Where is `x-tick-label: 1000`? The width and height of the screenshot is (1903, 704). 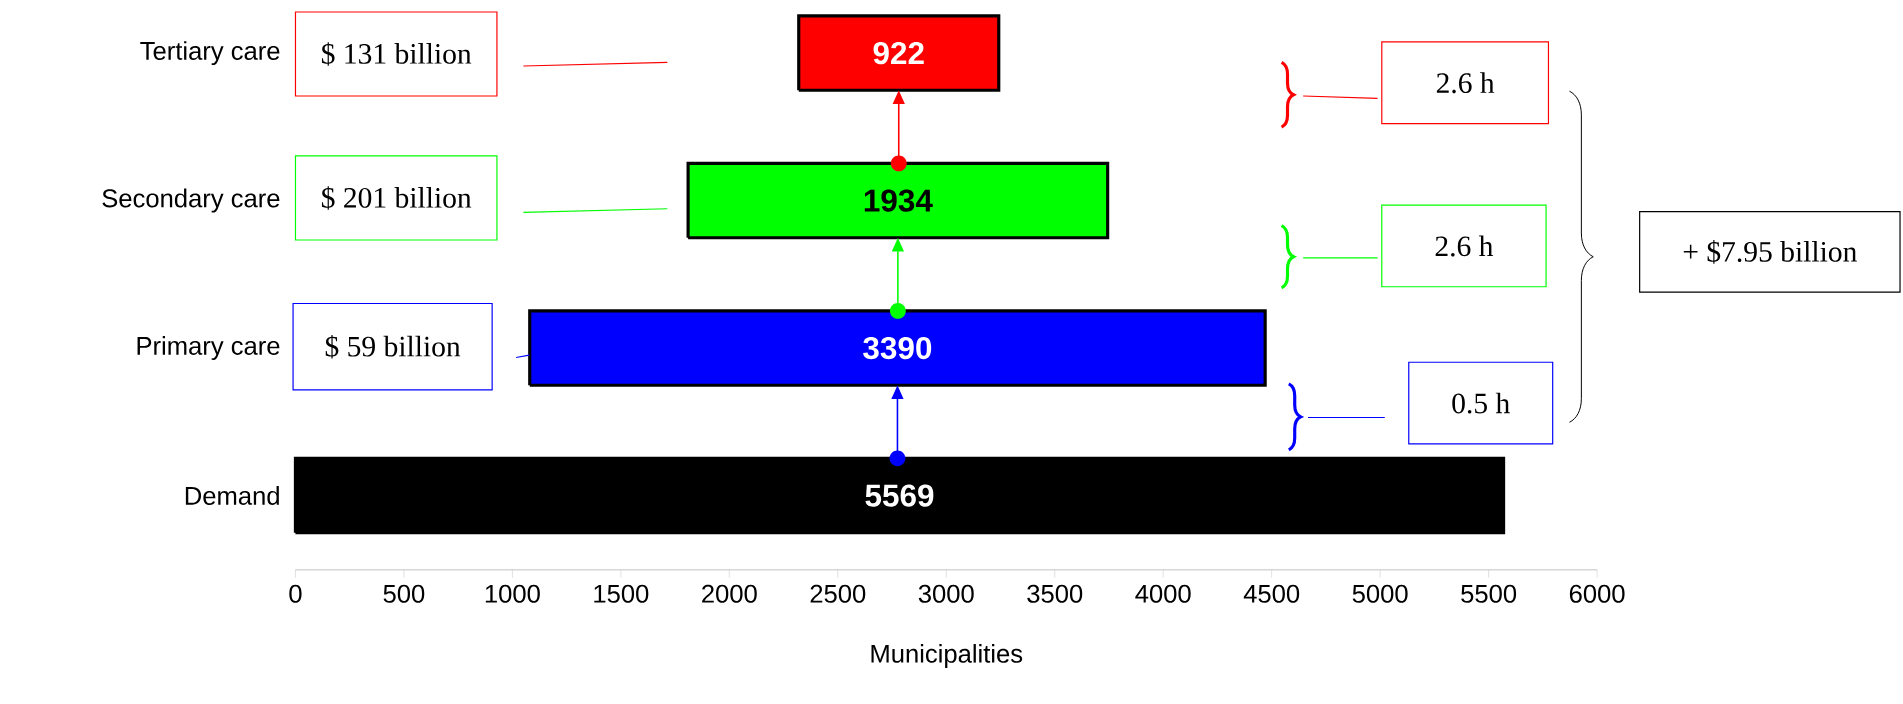
x-tick-label: 1000 is located at coordinates (512, 593).